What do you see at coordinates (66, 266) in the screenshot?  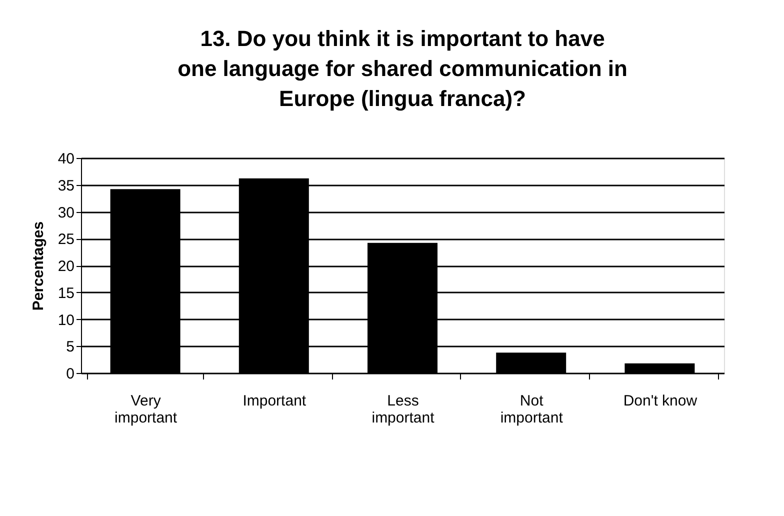 I see `y-tick-label: 20` at bounding box center [66, 266].